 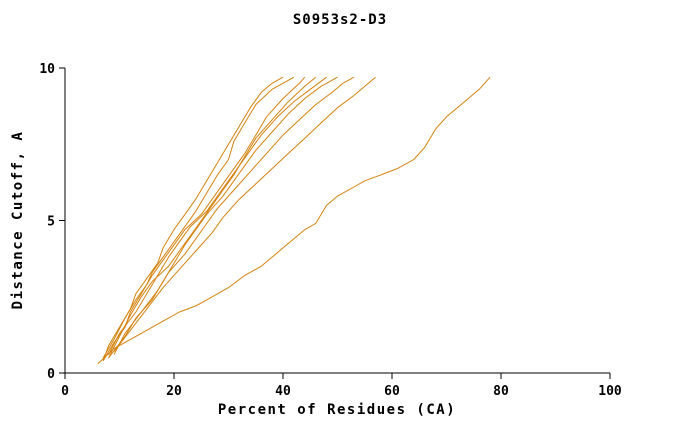 I want to click on y-tick-label: 0, so click(x=51, y=374).